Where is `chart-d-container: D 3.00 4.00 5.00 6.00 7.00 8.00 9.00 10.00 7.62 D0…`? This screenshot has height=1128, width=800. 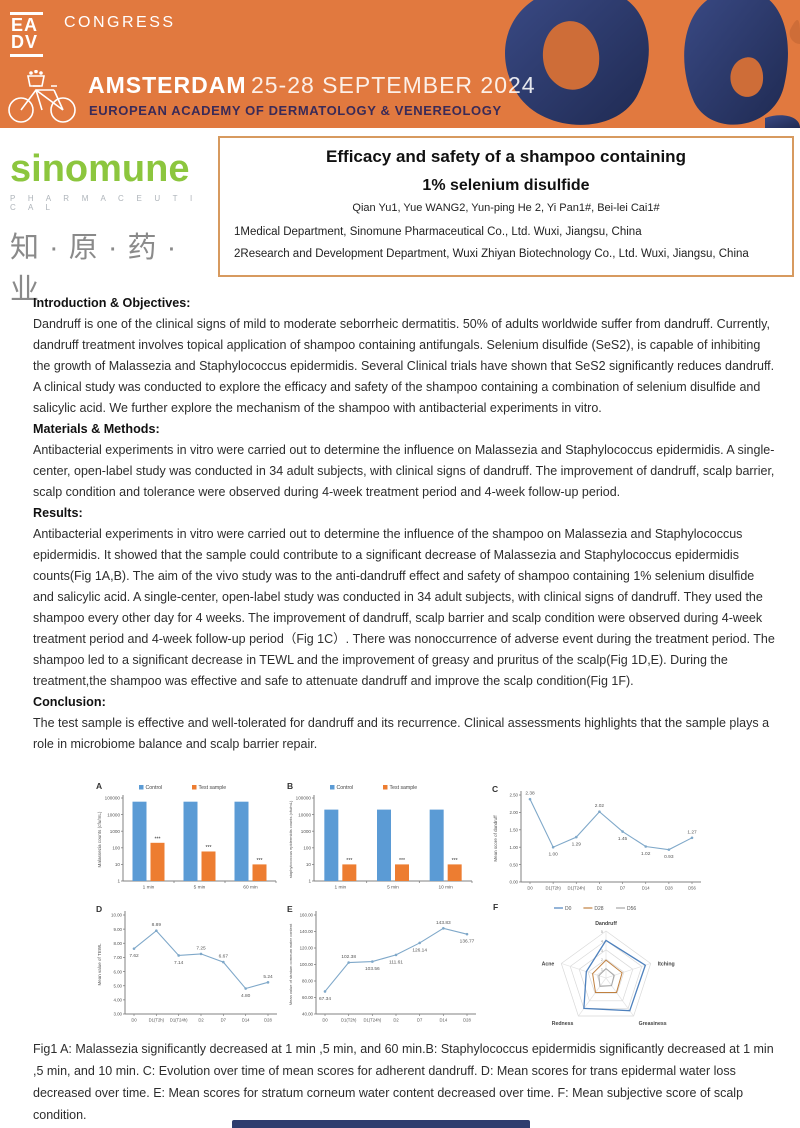
chart-d-container: D 3.00 4.00 5.00 6.00 7.00 8.00 9.00 10.00 7.62 D0… is located at coordinates (191, 964).